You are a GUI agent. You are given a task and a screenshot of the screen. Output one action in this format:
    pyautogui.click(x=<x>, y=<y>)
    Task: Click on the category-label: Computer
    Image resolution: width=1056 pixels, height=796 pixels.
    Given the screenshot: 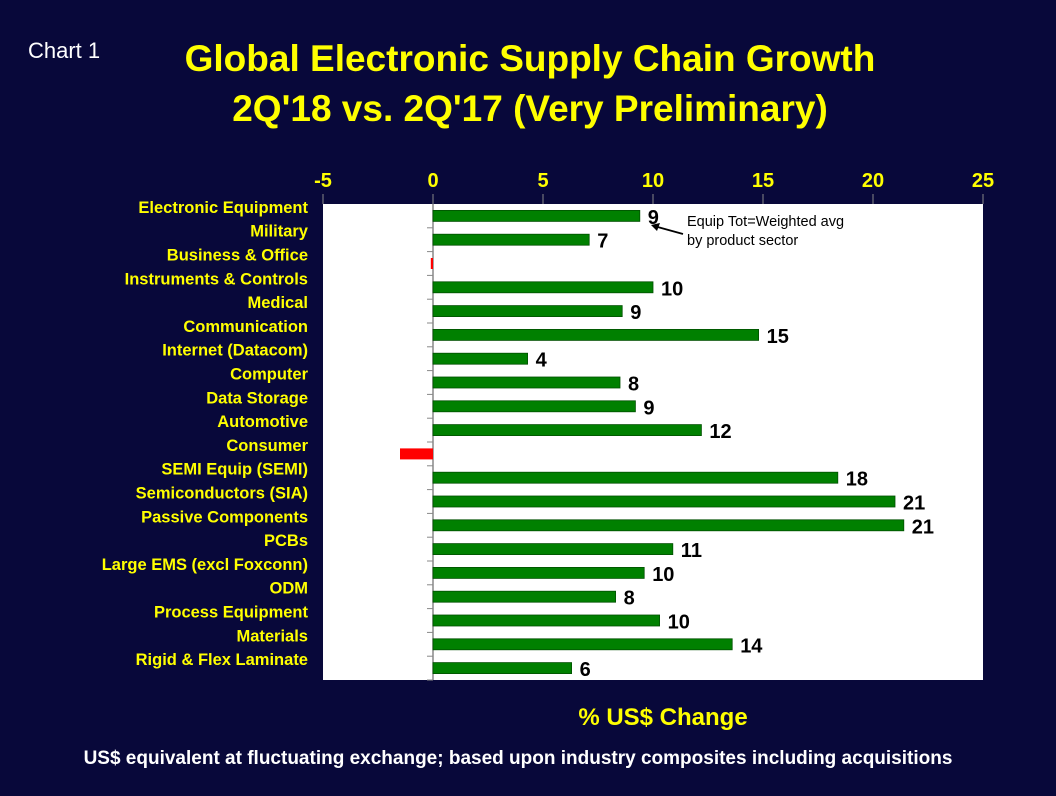 What is the action you would take?
    pyautogui.click(x=269, y=375)
    